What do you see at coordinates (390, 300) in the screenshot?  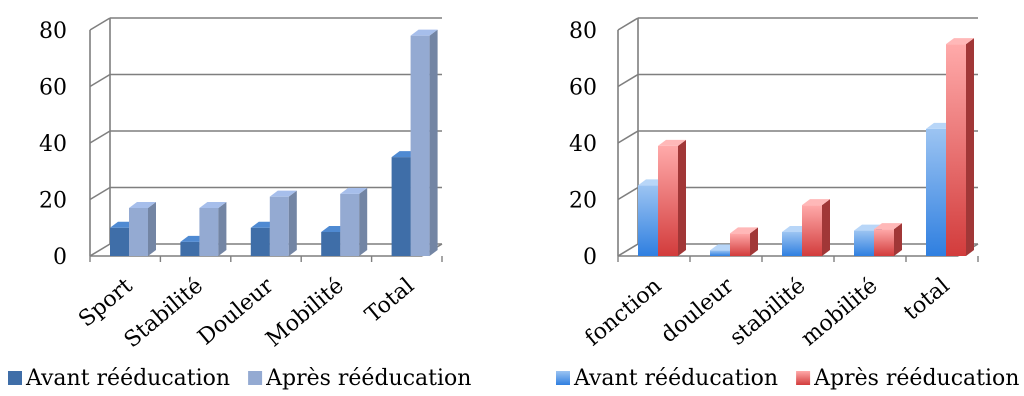 I see `x-tick-label: Total` at bounding box center [390, 300].